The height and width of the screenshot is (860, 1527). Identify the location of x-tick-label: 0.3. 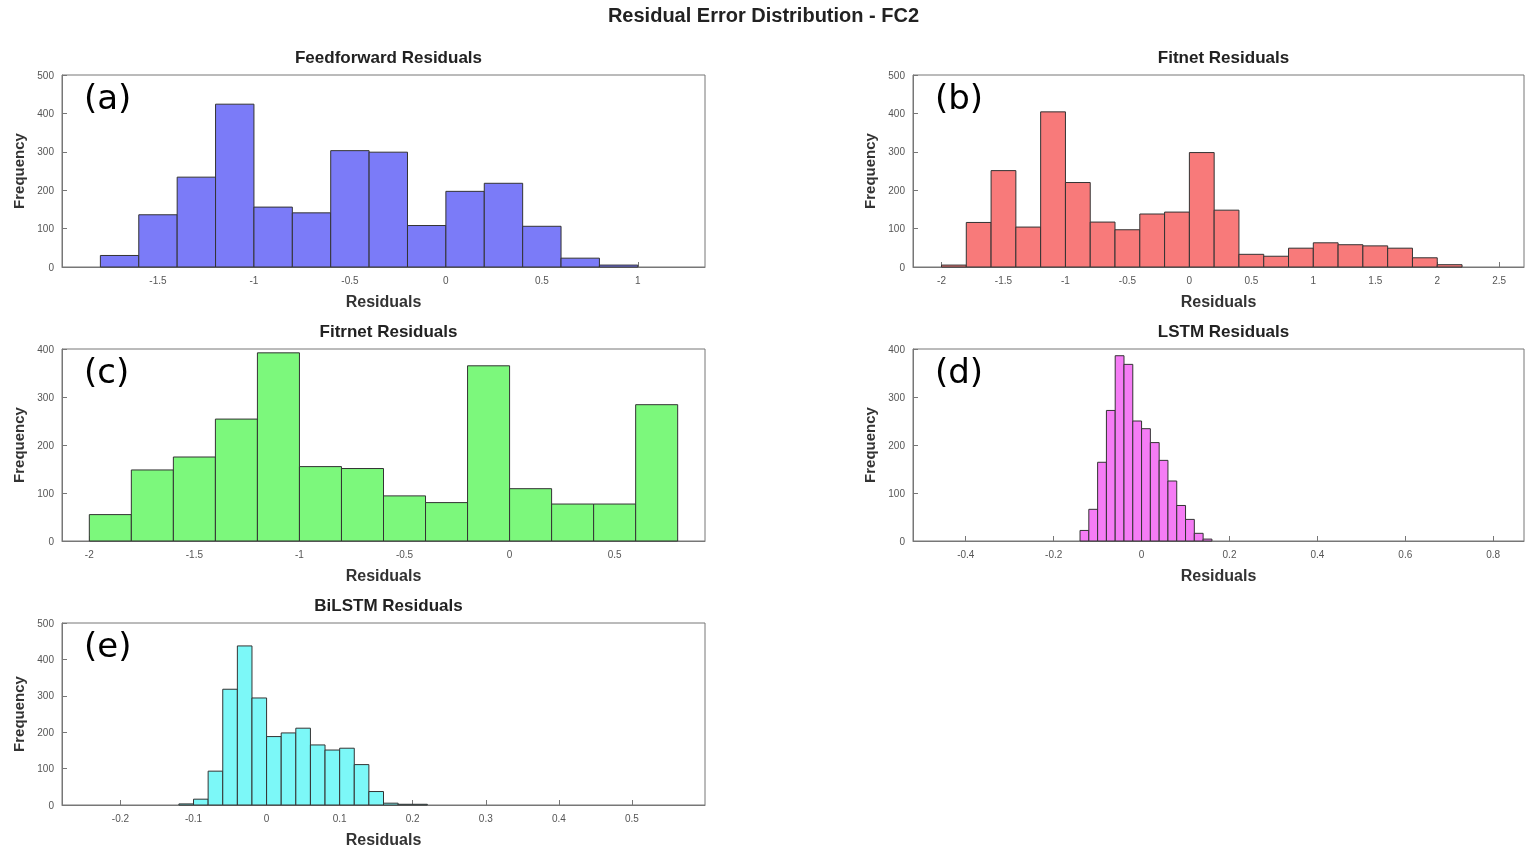
(486, 818).